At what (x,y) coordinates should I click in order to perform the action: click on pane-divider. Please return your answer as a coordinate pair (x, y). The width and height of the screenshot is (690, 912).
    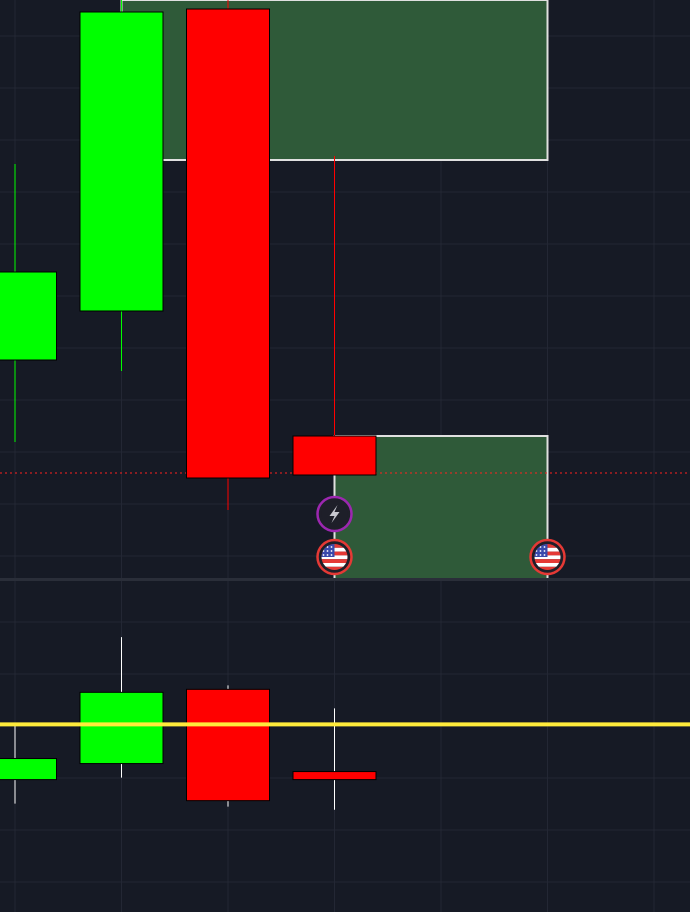
    Looking at the image, I should click on (345, 579).